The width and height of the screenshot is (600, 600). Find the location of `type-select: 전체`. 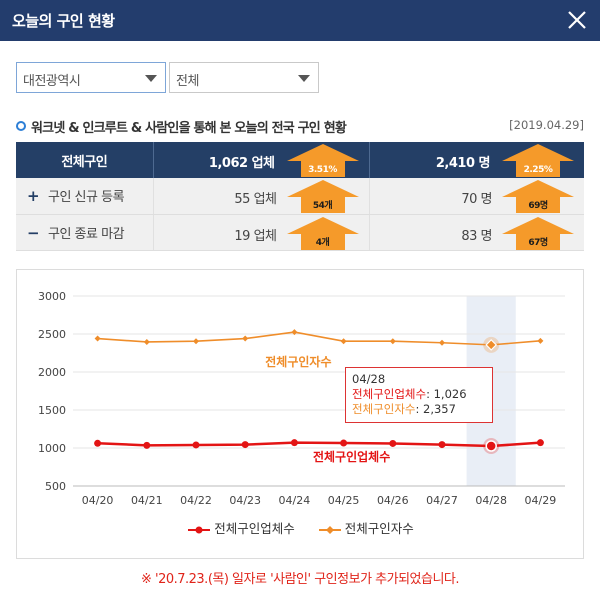

type-select: 전체 is located at coordinates (244, 77).